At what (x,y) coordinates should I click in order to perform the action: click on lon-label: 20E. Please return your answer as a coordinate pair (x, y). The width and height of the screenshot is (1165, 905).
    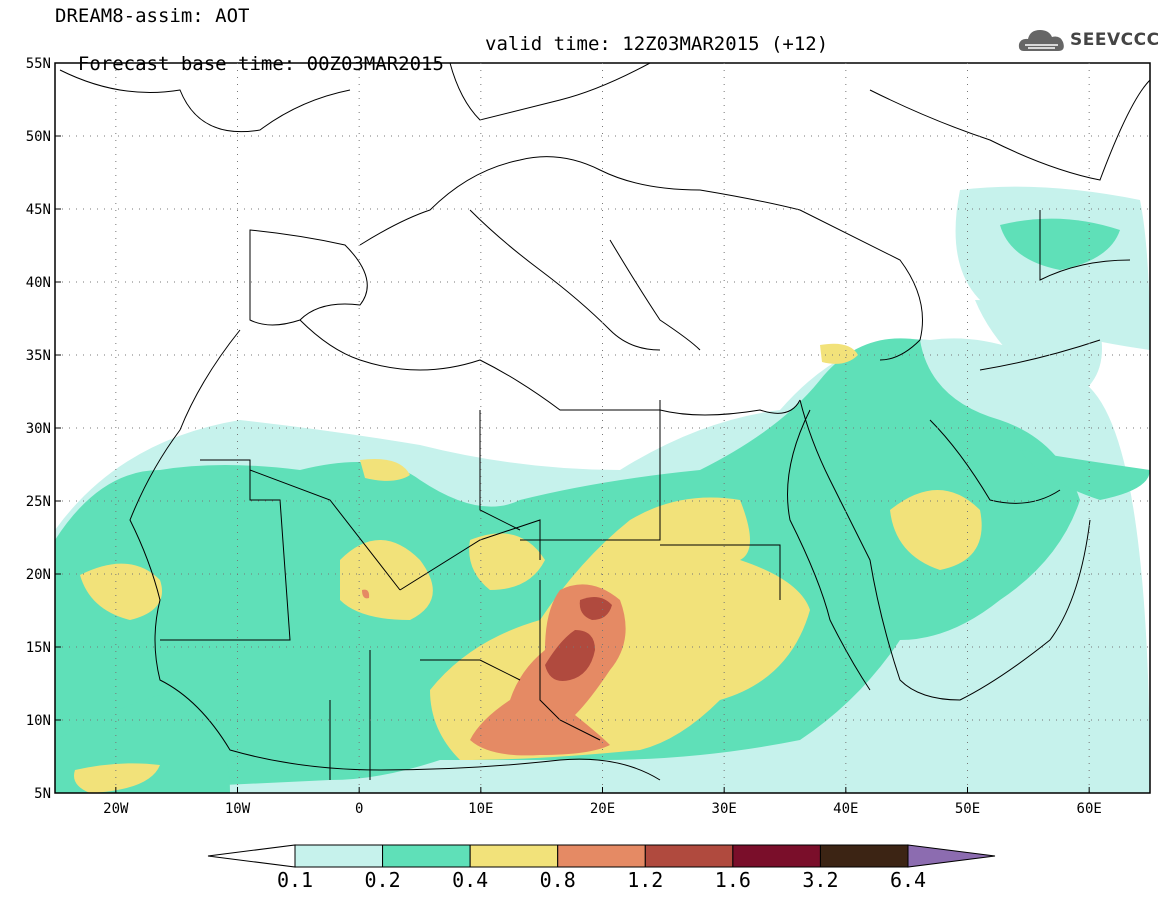
    Looking at the image, I should click on (602, 809).